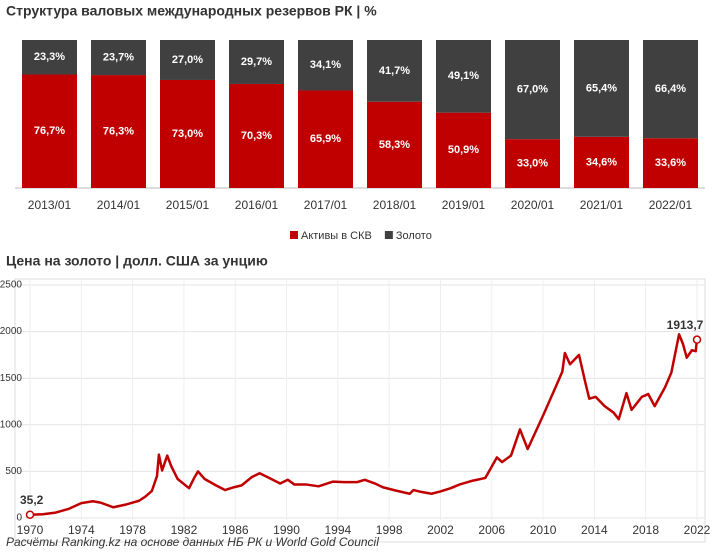  I want to click on x-tick-label: 2019/01, so click(464, 205).